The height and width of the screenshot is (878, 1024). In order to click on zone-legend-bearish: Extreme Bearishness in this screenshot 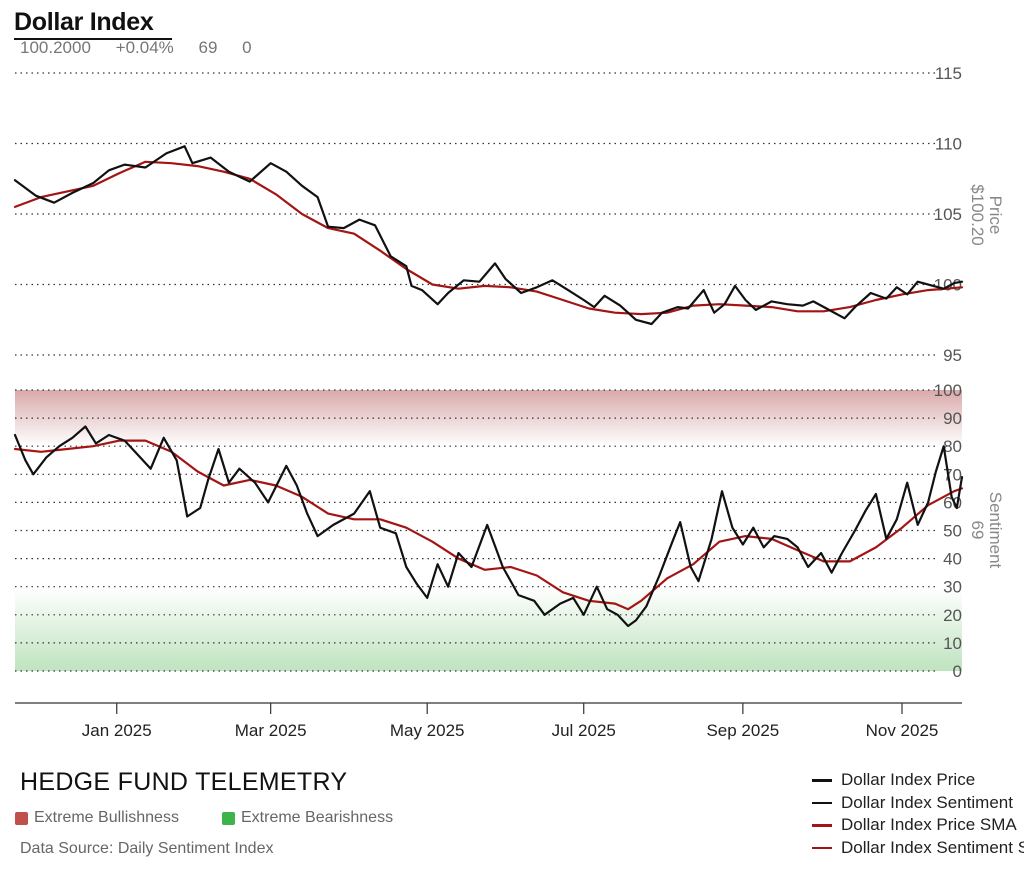, I will do `click(307, 818)`.